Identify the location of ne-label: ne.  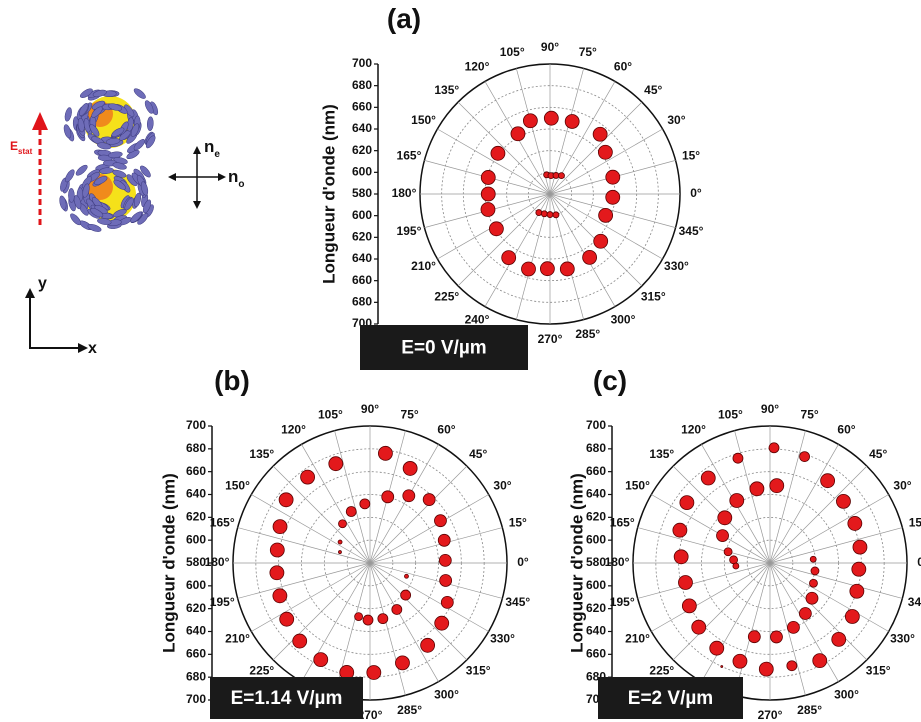
(212, 148).